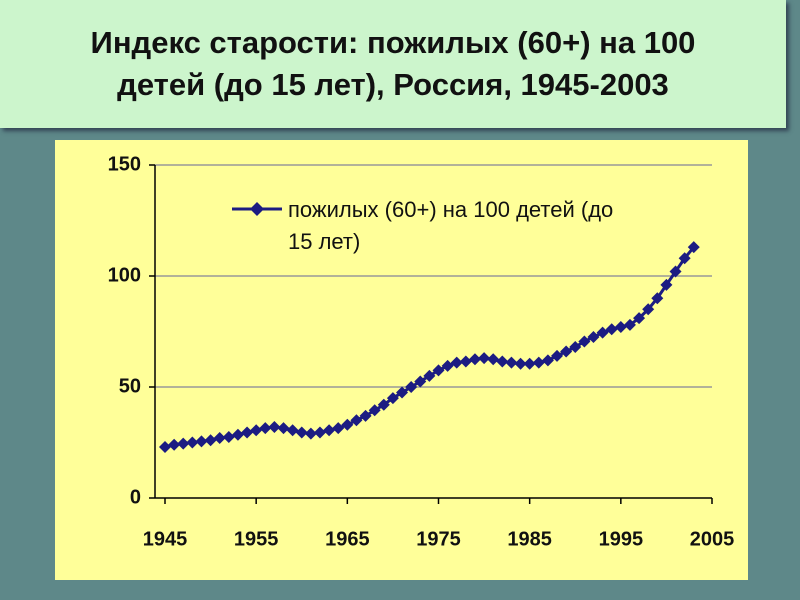  What do you see at coordinates (451, 225) in the screenshot?
I see `legend-label: пожилых (60+) на 100 детей (до 15 лет)` at bounding box center [451, 225].